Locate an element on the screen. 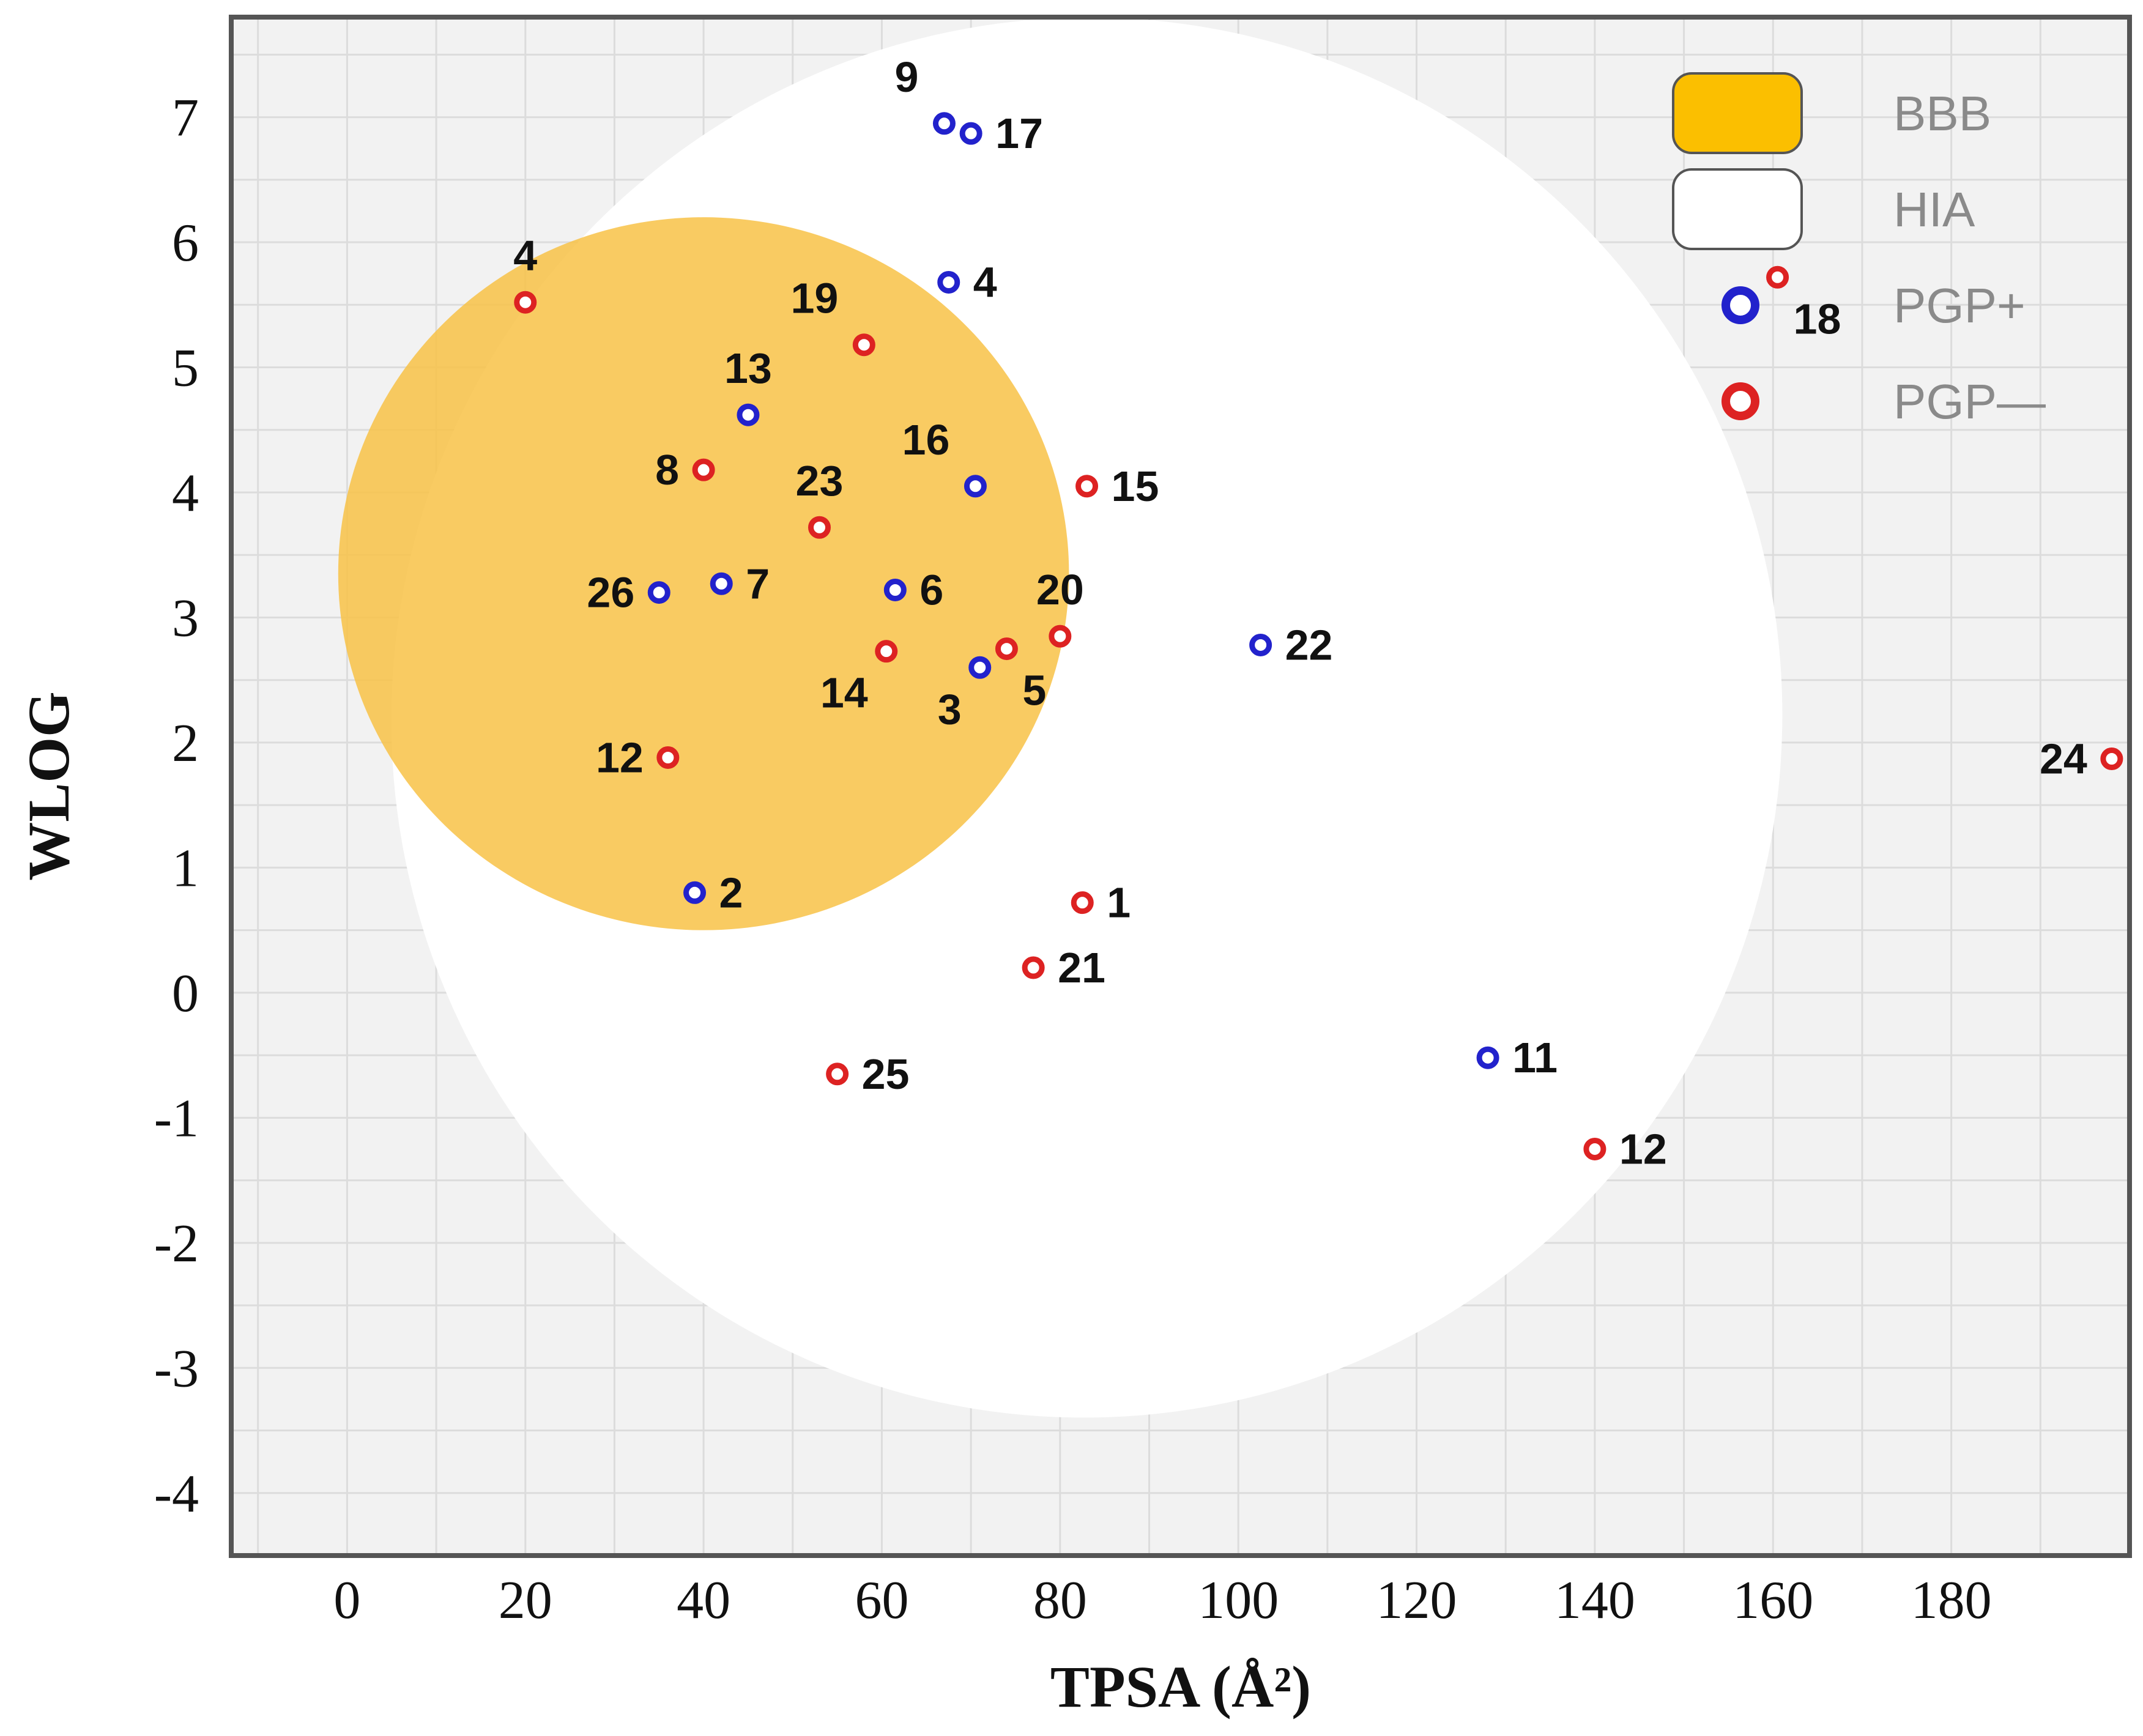  data-label: 9 is located at coordinates (907, 77).